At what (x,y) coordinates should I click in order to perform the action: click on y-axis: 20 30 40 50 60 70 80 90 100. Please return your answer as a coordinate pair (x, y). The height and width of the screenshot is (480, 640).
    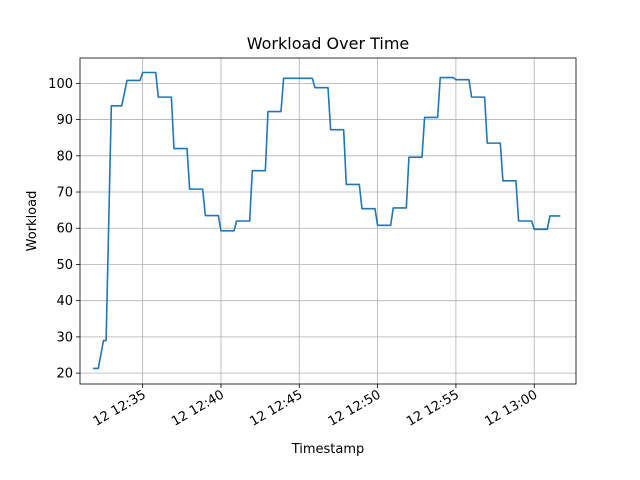
    Looking at the image, I should click on (64, 229).